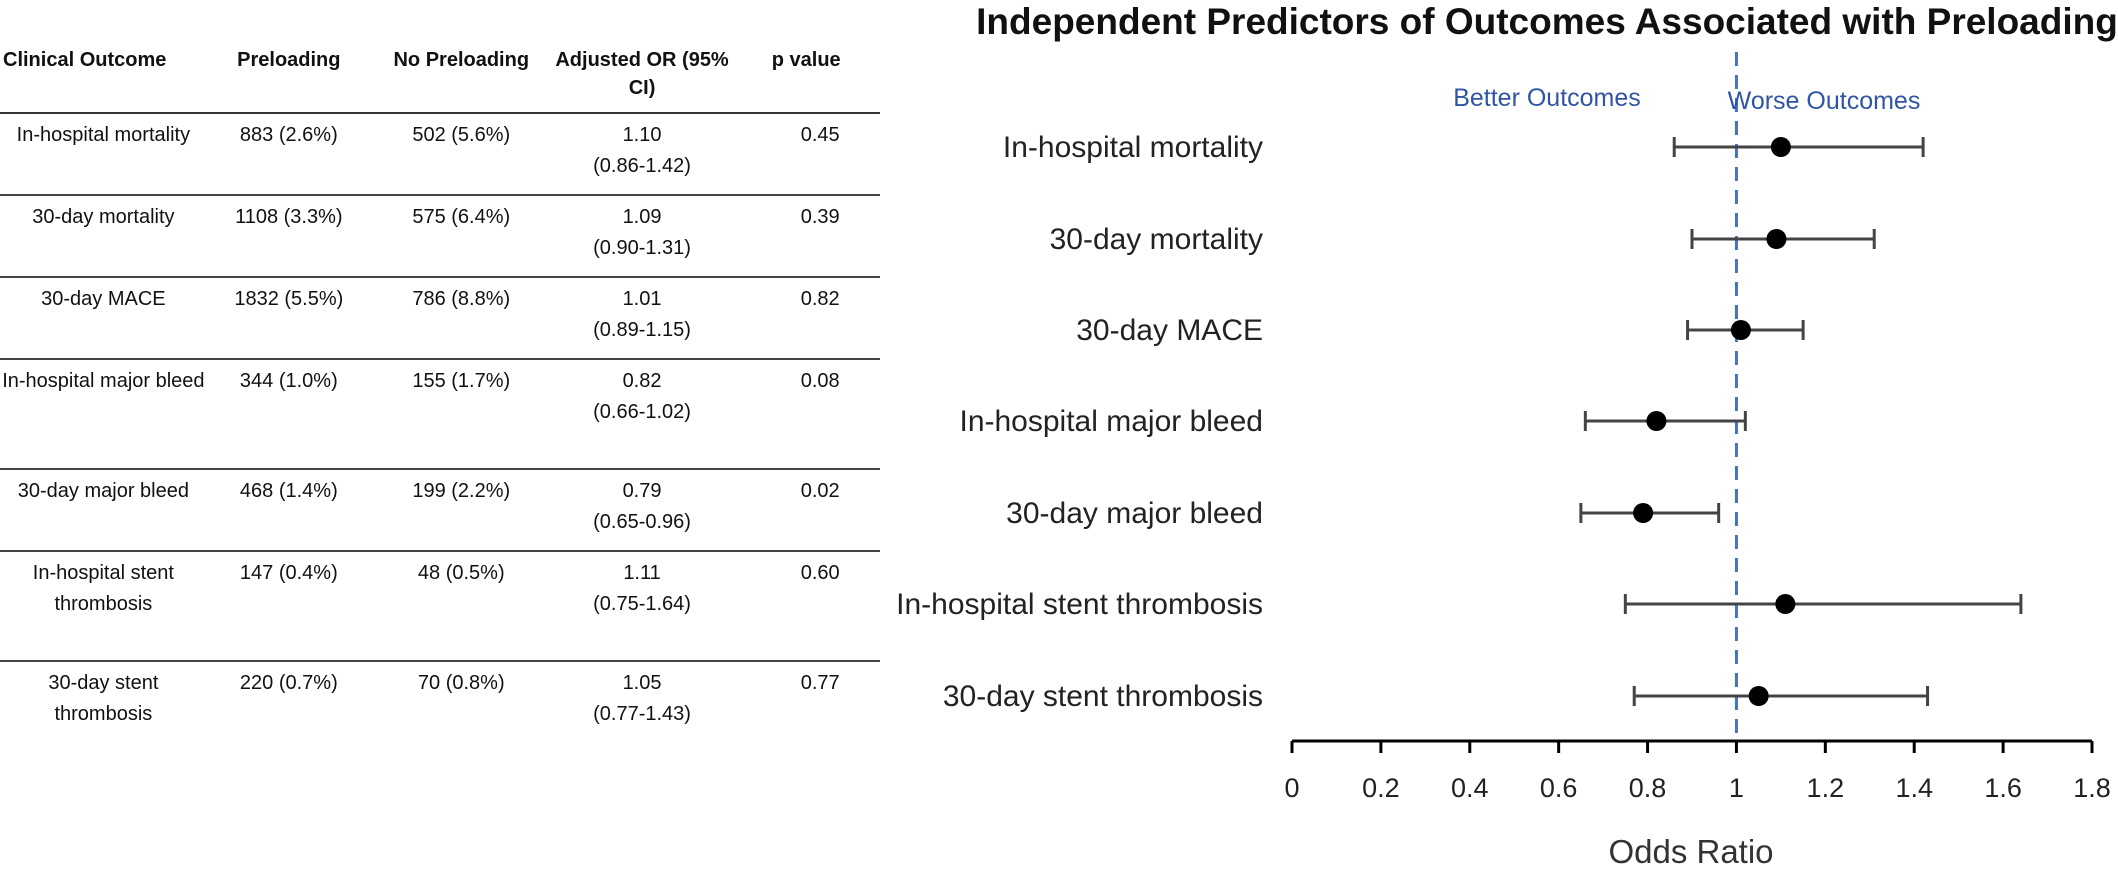  I want to click on cell-preloading: 344 (1.0%), so click(288, 414).